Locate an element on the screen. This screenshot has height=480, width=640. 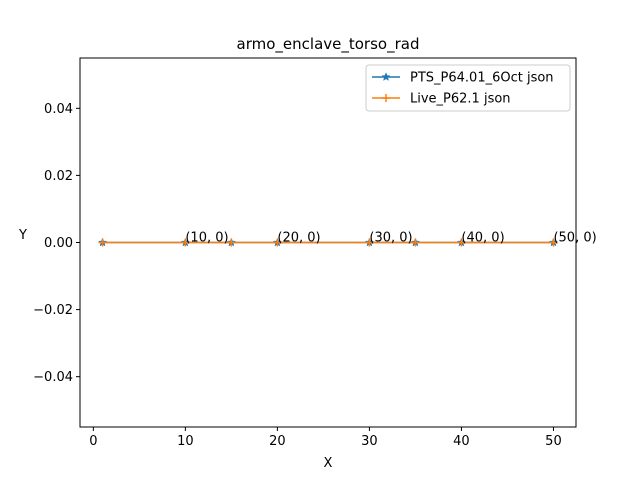
point-annotations: (10, 0) (20, 0) (30, 0) (40, 0) (50, 0) is located at coordinates (390, 238).